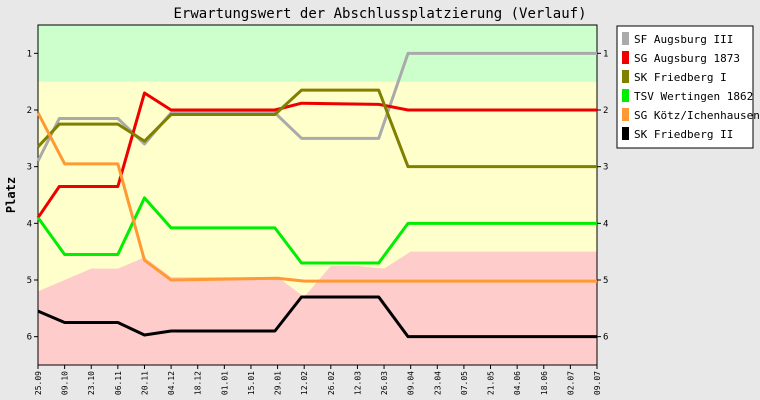  I want to click on x-tick-label: 02.07, so click(570, 383).